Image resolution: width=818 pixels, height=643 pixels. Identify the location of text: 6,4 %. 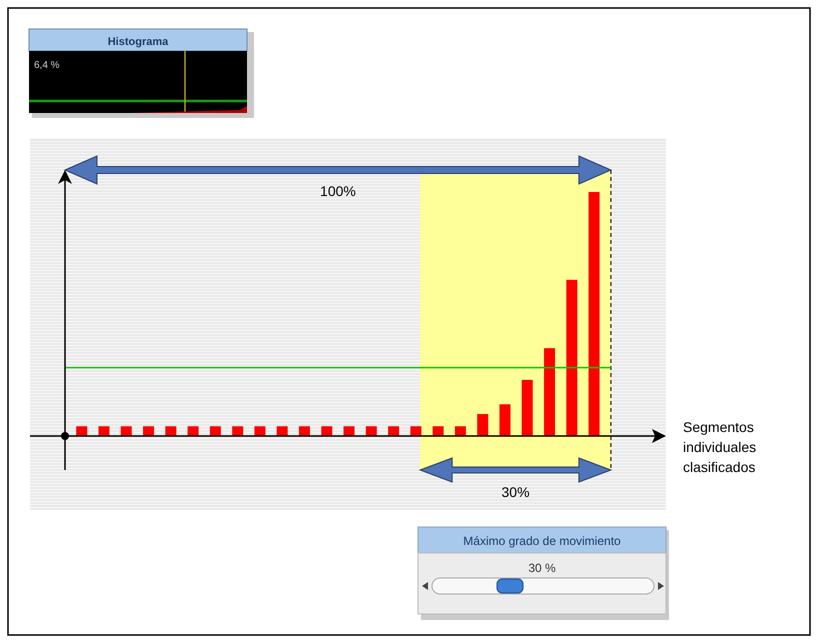
(47, 65).